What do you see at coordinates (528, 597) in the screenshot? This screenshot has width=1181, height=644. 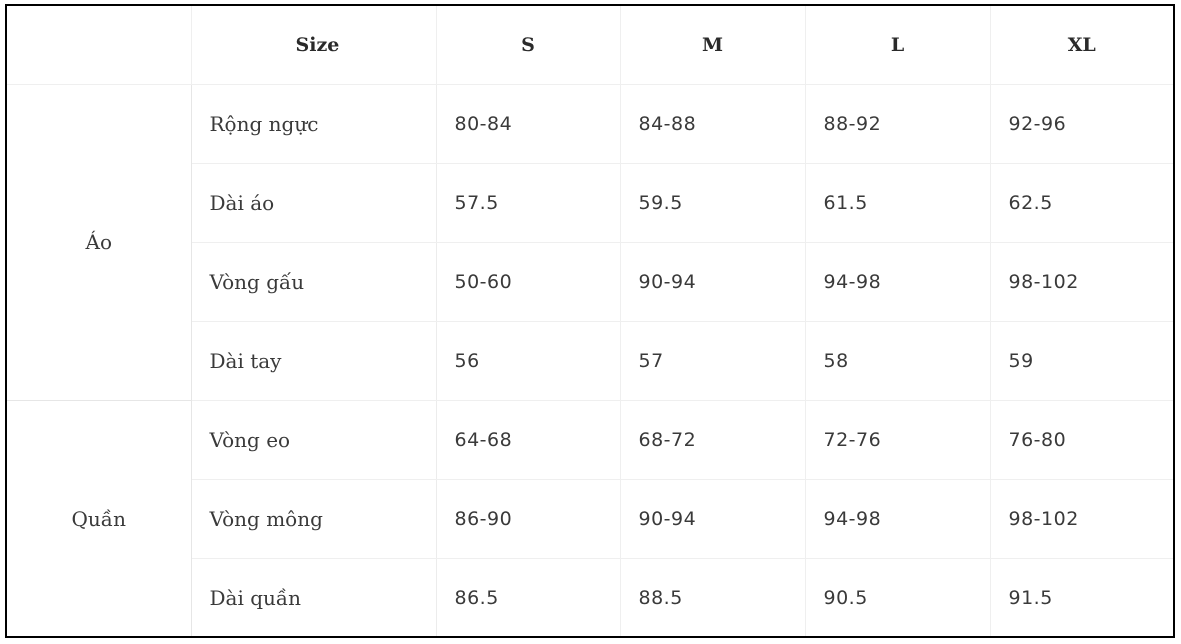 I see `value-cell-s: 86.5` at bounding box center [528, 597].